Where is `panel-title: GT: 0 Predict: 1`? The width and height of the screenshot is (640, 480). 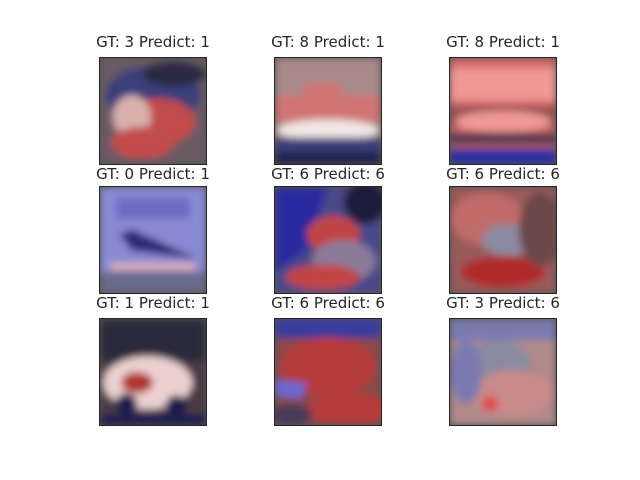 panel-title: GT: 0 Predict: 1 is located at coordinates (153, 174).